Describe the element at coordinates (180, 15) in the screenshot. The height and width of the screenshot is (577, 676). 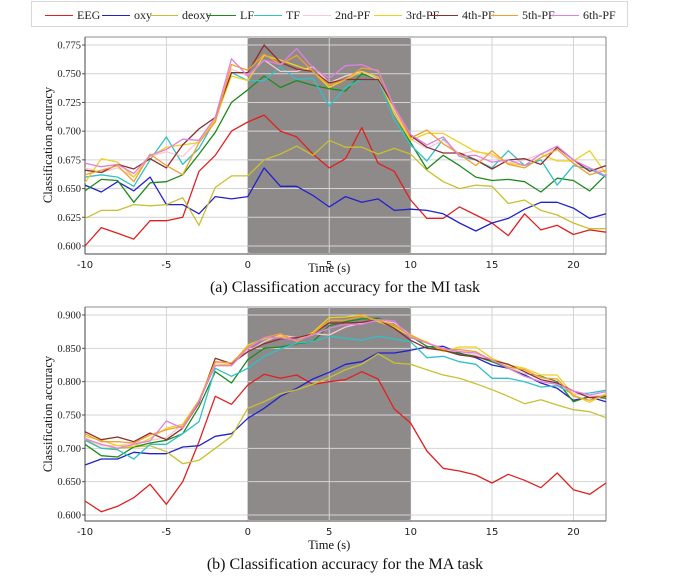
I see `legend-item-deoxy: deoxy` at that location.